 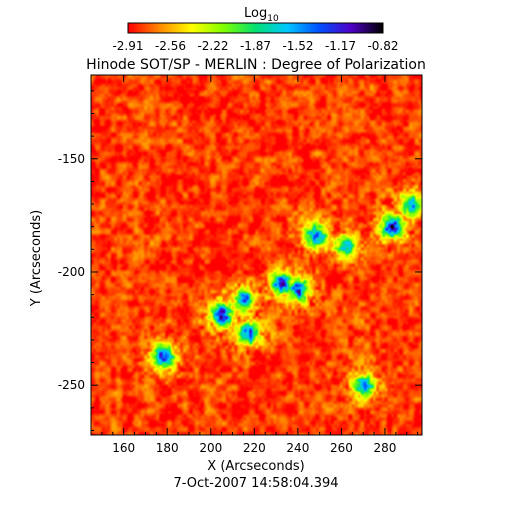 What do you see at coordinates (212, 46) in the screenshot?
I see `colorbar-tick-label: -2.22` at bounding box center [212, 46].